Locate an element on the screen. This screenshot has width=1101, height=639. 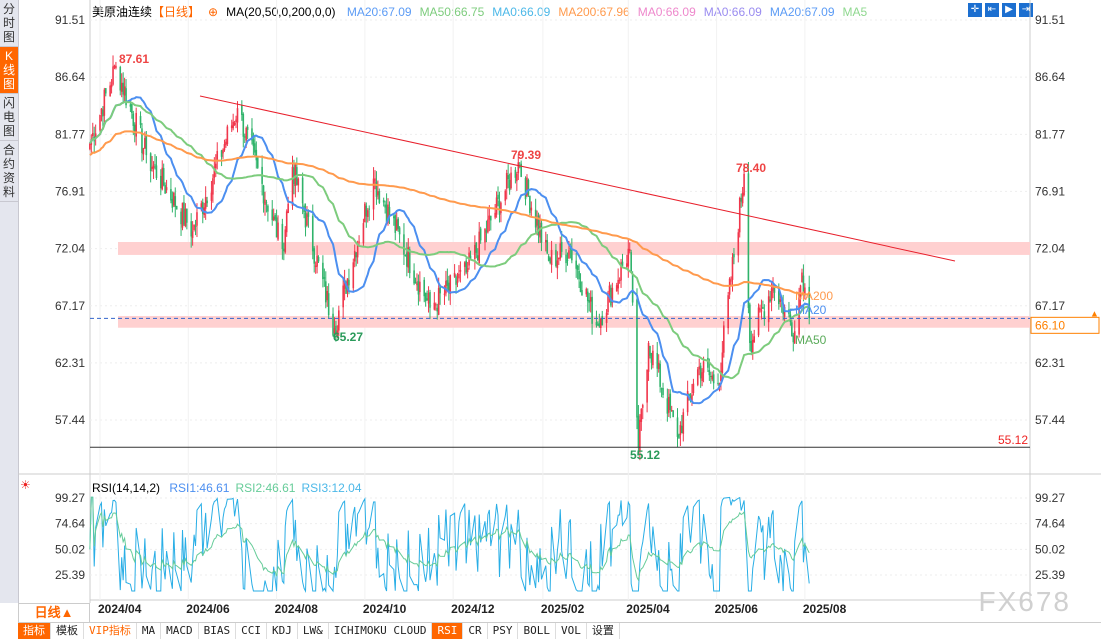
indicator-tab: VIP指标 is located at coordinates (110, 631).